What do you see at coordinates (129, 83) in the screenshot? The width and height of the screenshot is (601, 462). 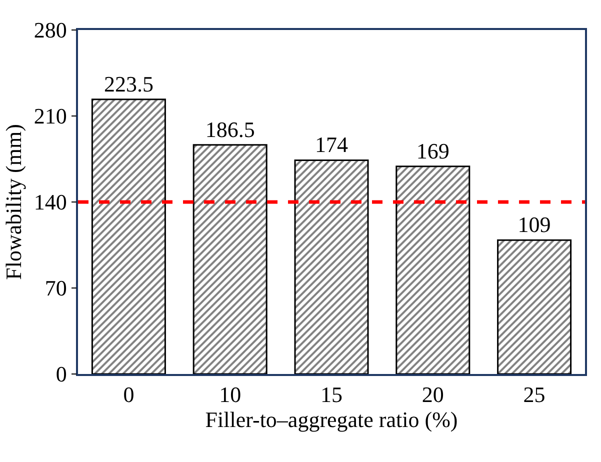 I see `data-label: 223.5` at bounding box center [129, 83].